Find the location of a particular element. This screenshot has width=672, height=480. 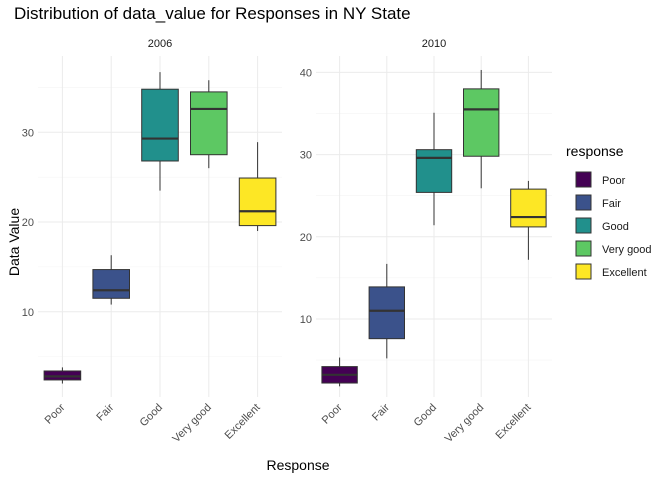

legend-item-fair: Fair is located at coordinates (598, 202).